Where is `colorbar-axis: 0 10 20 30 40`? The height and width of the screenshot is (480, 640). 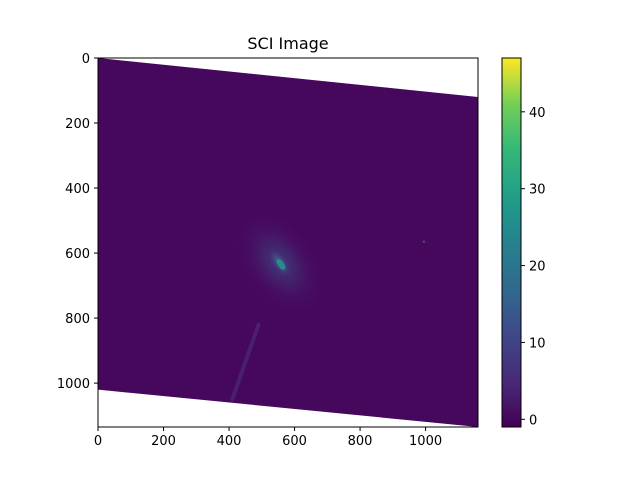 colorbar-axis: 0 10 20 30 40 is located at coordinates (533, 267).